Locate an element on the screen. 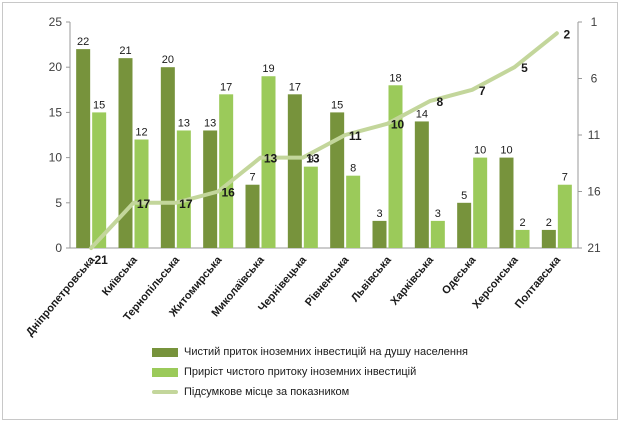  y-left-tick-label: 15 is located at coordinates (56, 112).